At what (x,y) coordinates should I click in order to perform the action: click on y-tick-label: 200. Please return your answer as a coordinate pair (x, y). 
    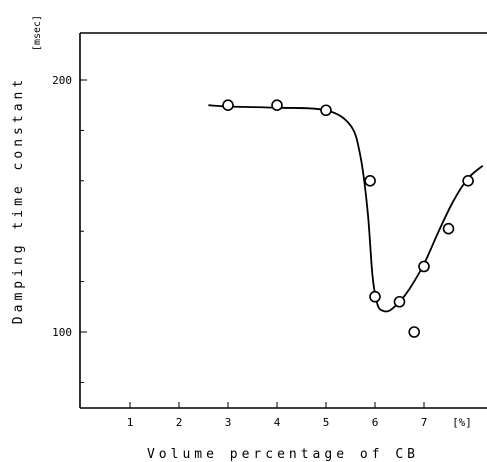
    Looking at the image, I should click on (62, 80).